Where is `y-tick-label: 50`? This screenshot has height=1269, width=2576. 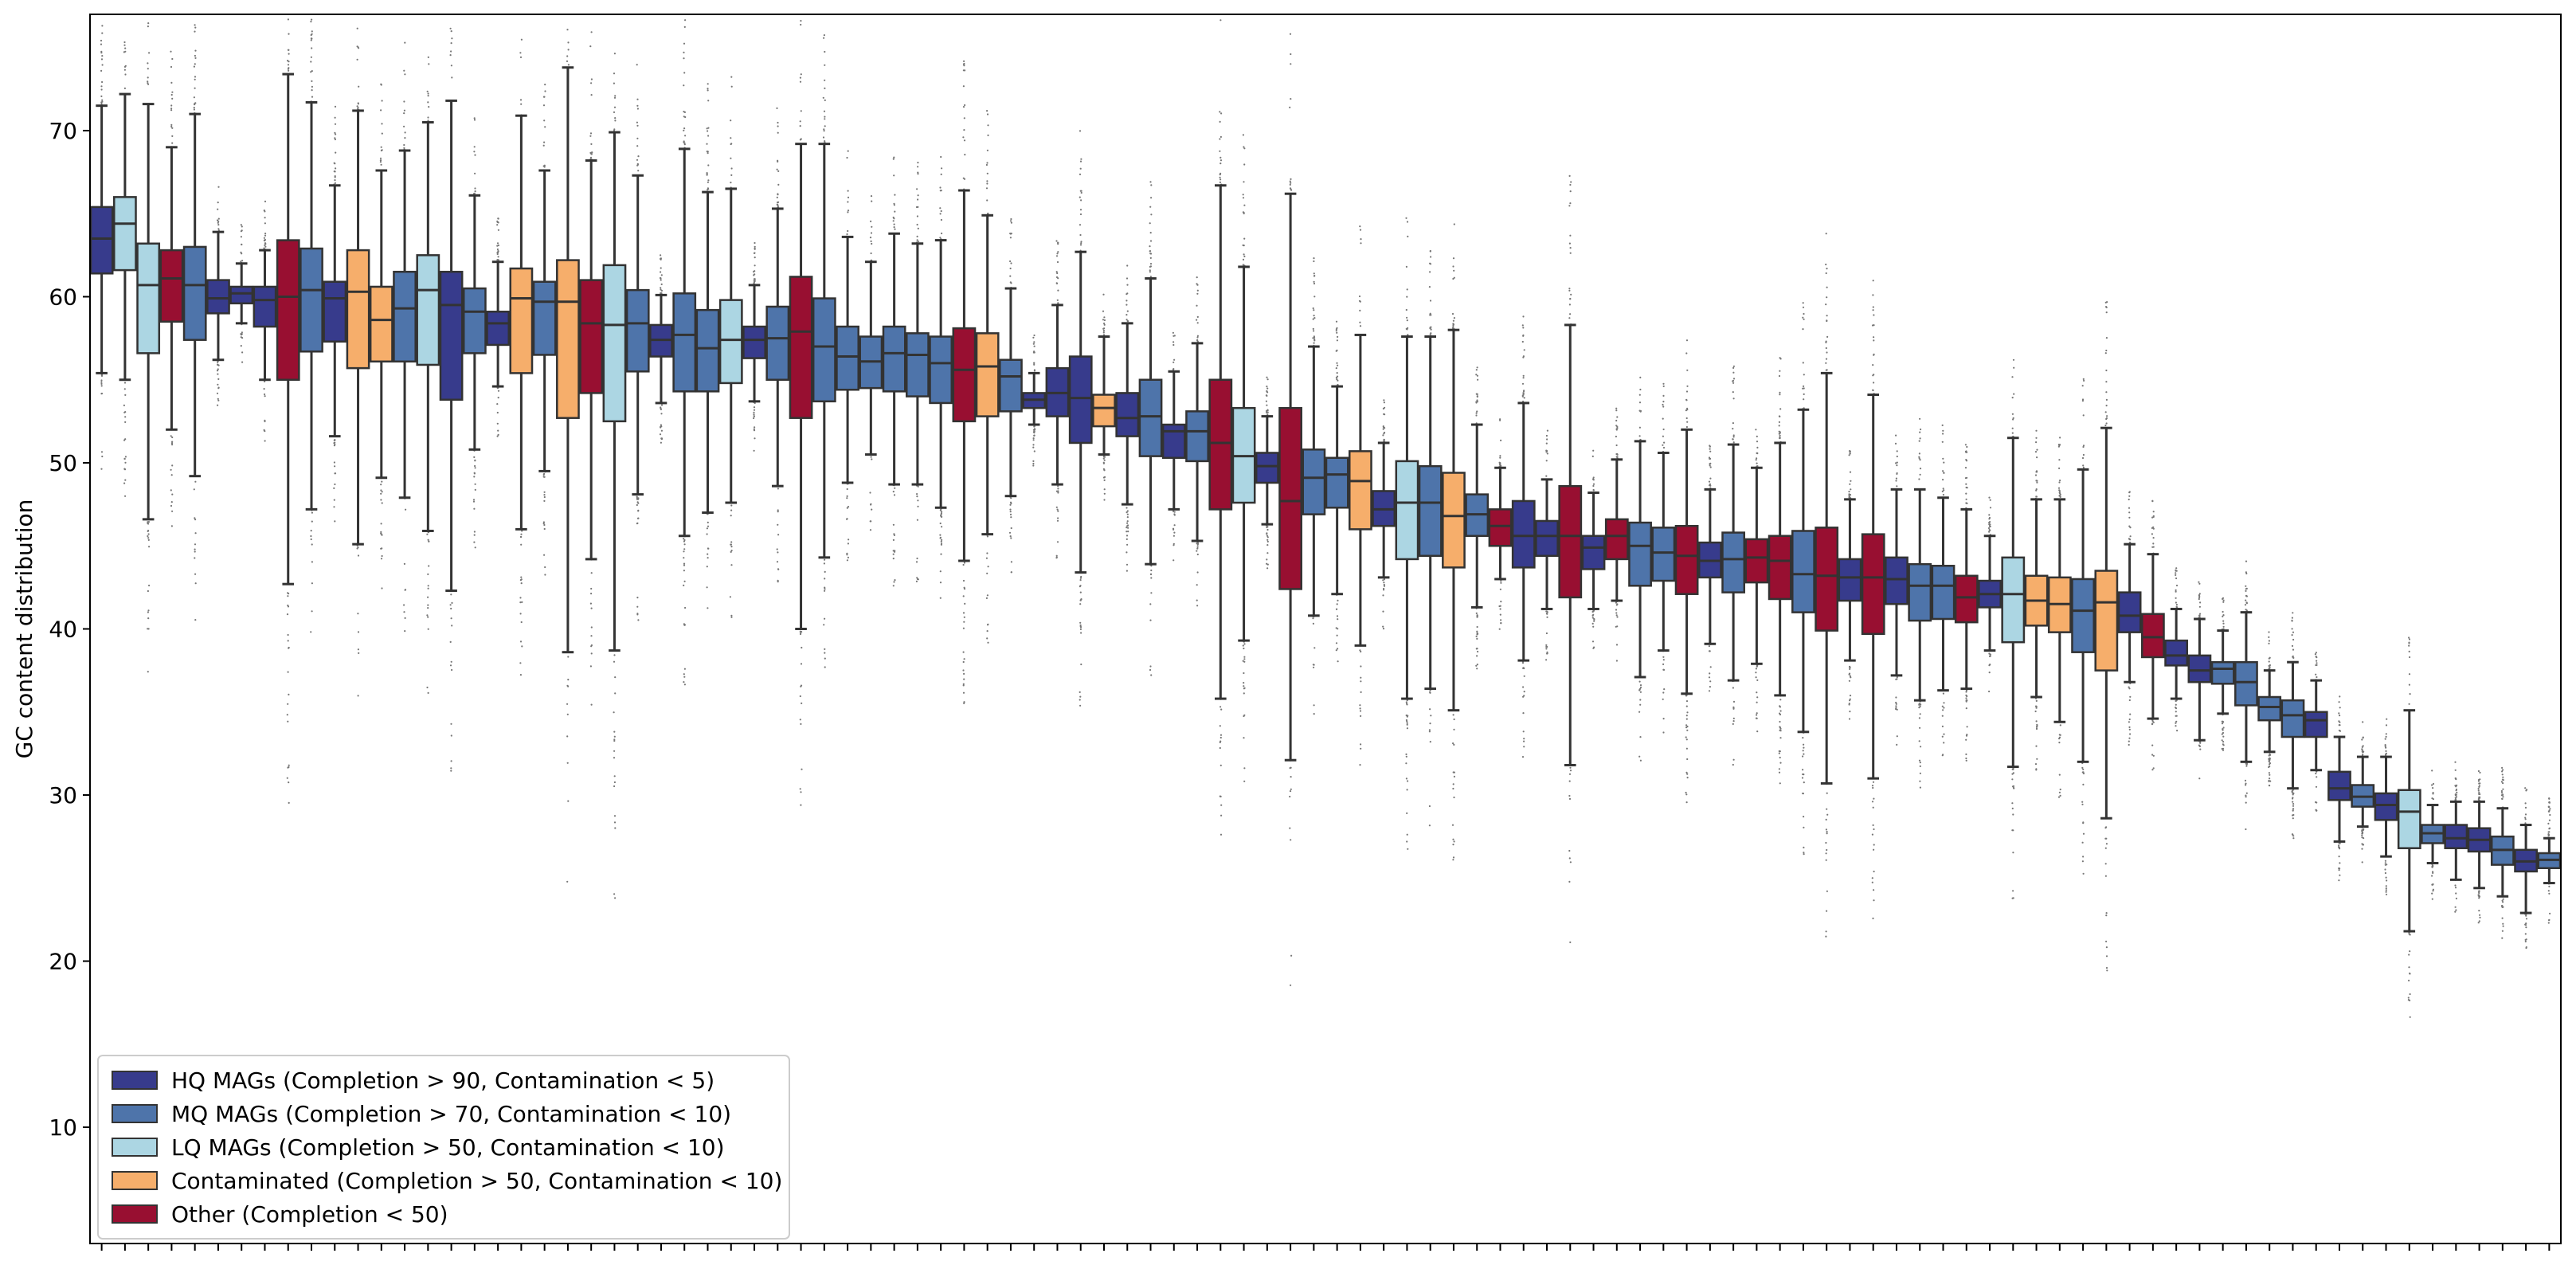
y-tick-label: 50 is located at coordinates (63, 463).